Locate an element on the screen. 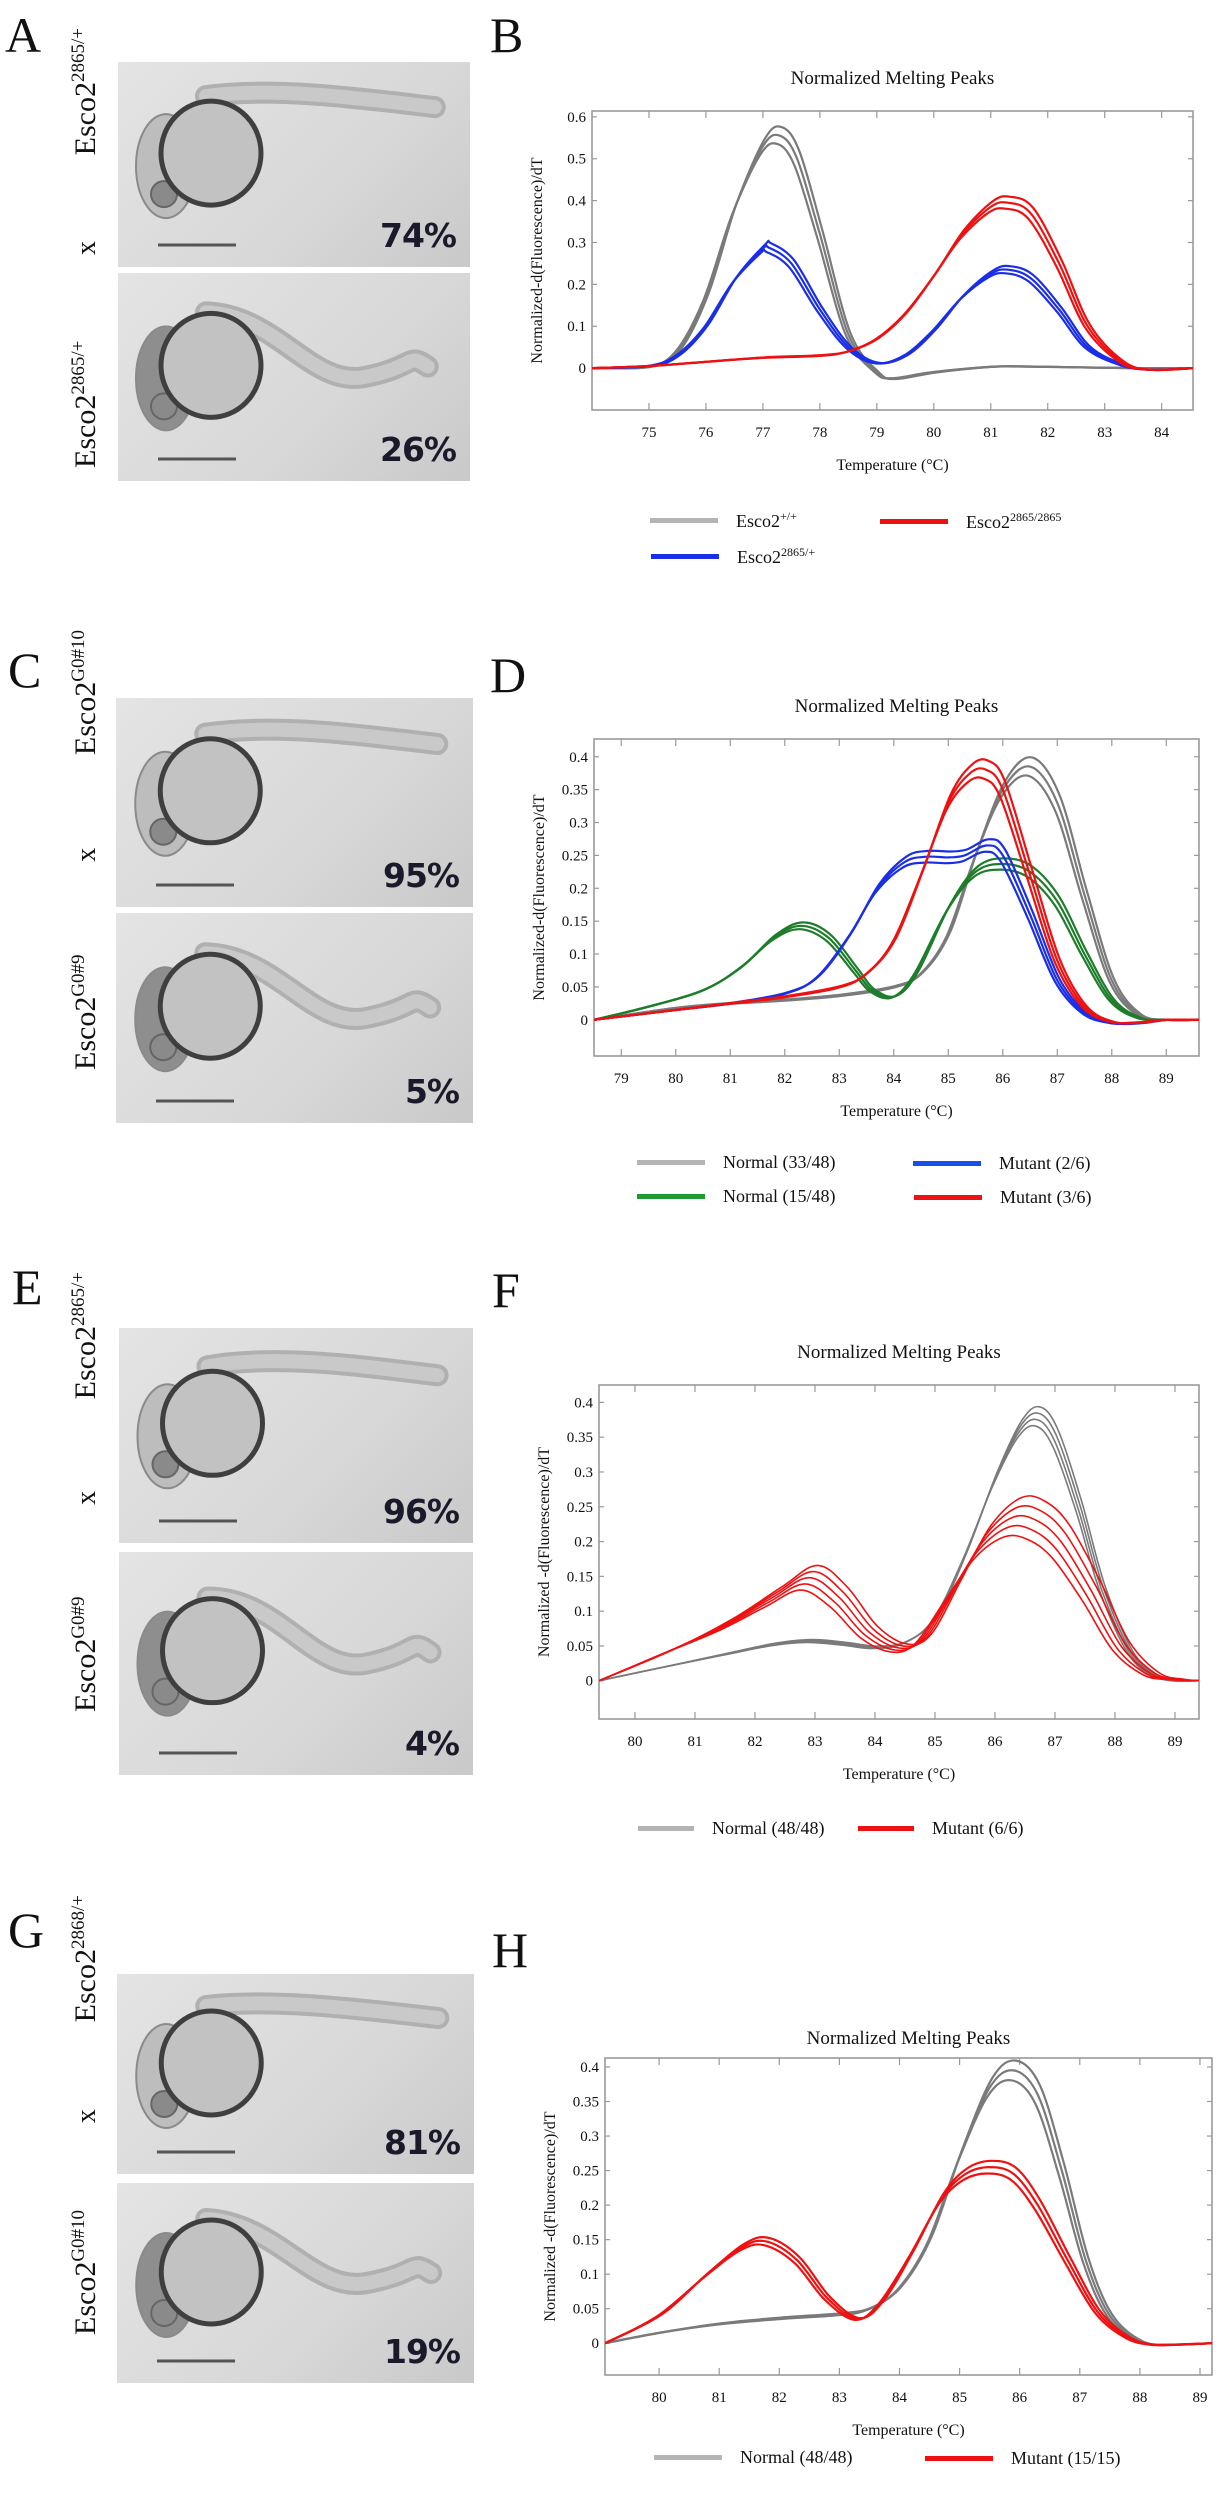 Image resolution: width=1219 pixels, height=2508 pixels. legend-item: Normal (33/48) is located at coordinates (736, 1162).